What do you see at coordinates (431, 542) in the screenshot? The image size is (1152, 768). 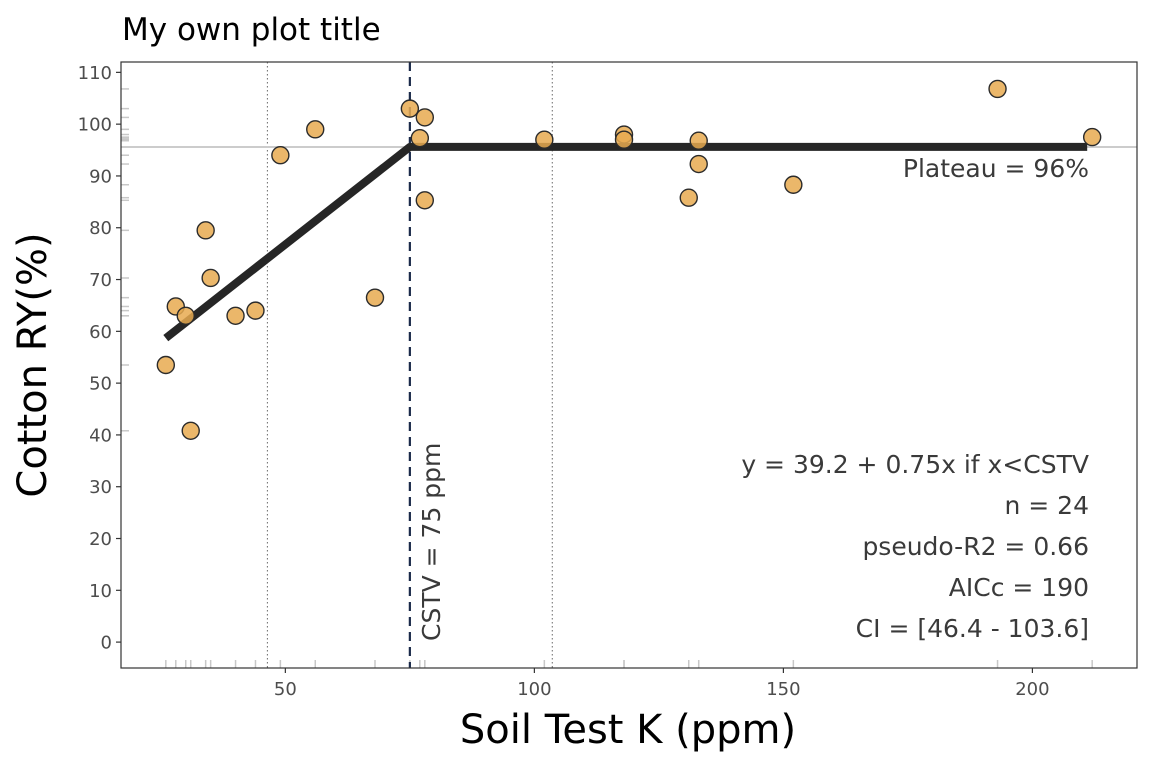 I see `cstv-label: CSTV = 75 ppm` at bounding box center [431, 542].